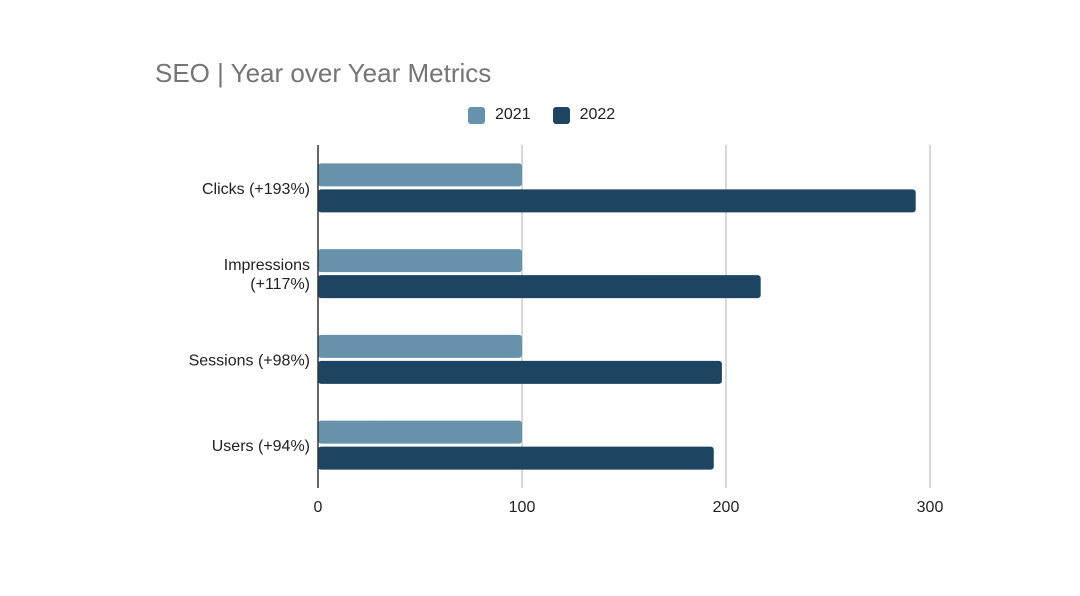  Describe the element at coordinates (318, 507) in the screenshot. I see `x-tick-label-0: 0` at that location.